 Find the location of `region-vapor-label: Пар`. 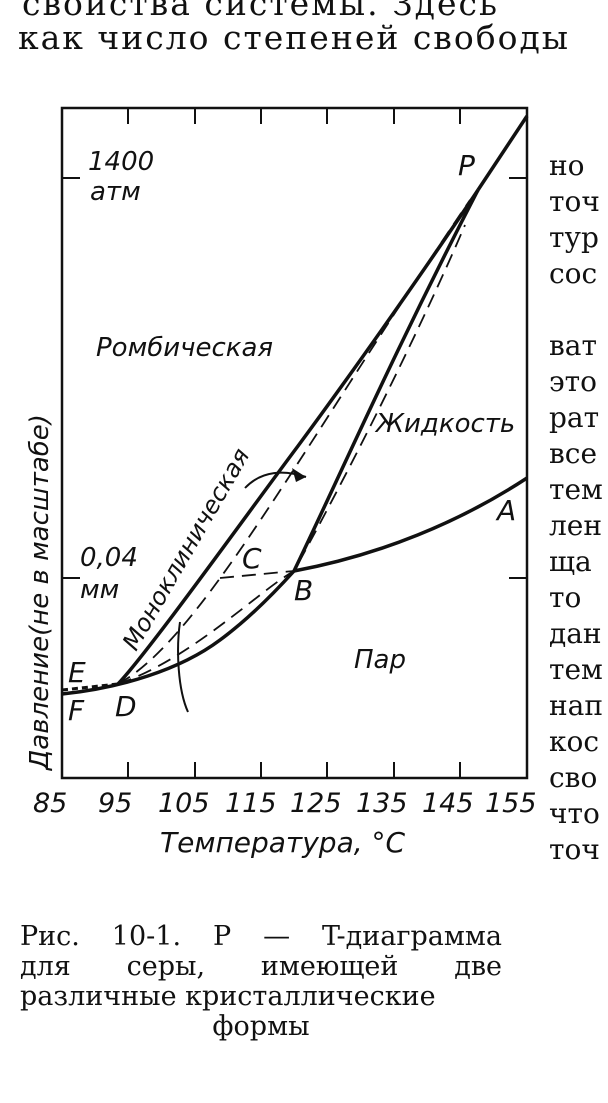

region-vapor-label: Пар is located at coordinates (380, 660).